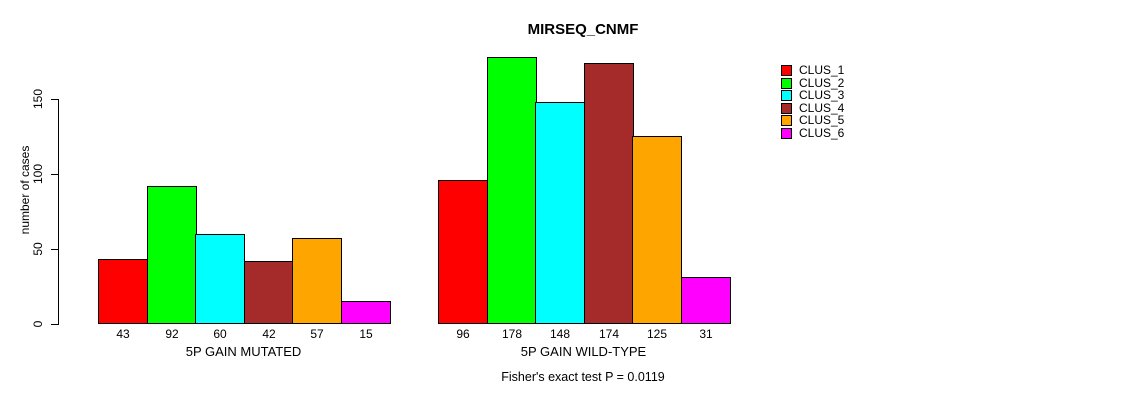 Image resolution: width=1140 pixels, height=400 pixels. I want to click on bar-value-label: 92, so click(172, 334).